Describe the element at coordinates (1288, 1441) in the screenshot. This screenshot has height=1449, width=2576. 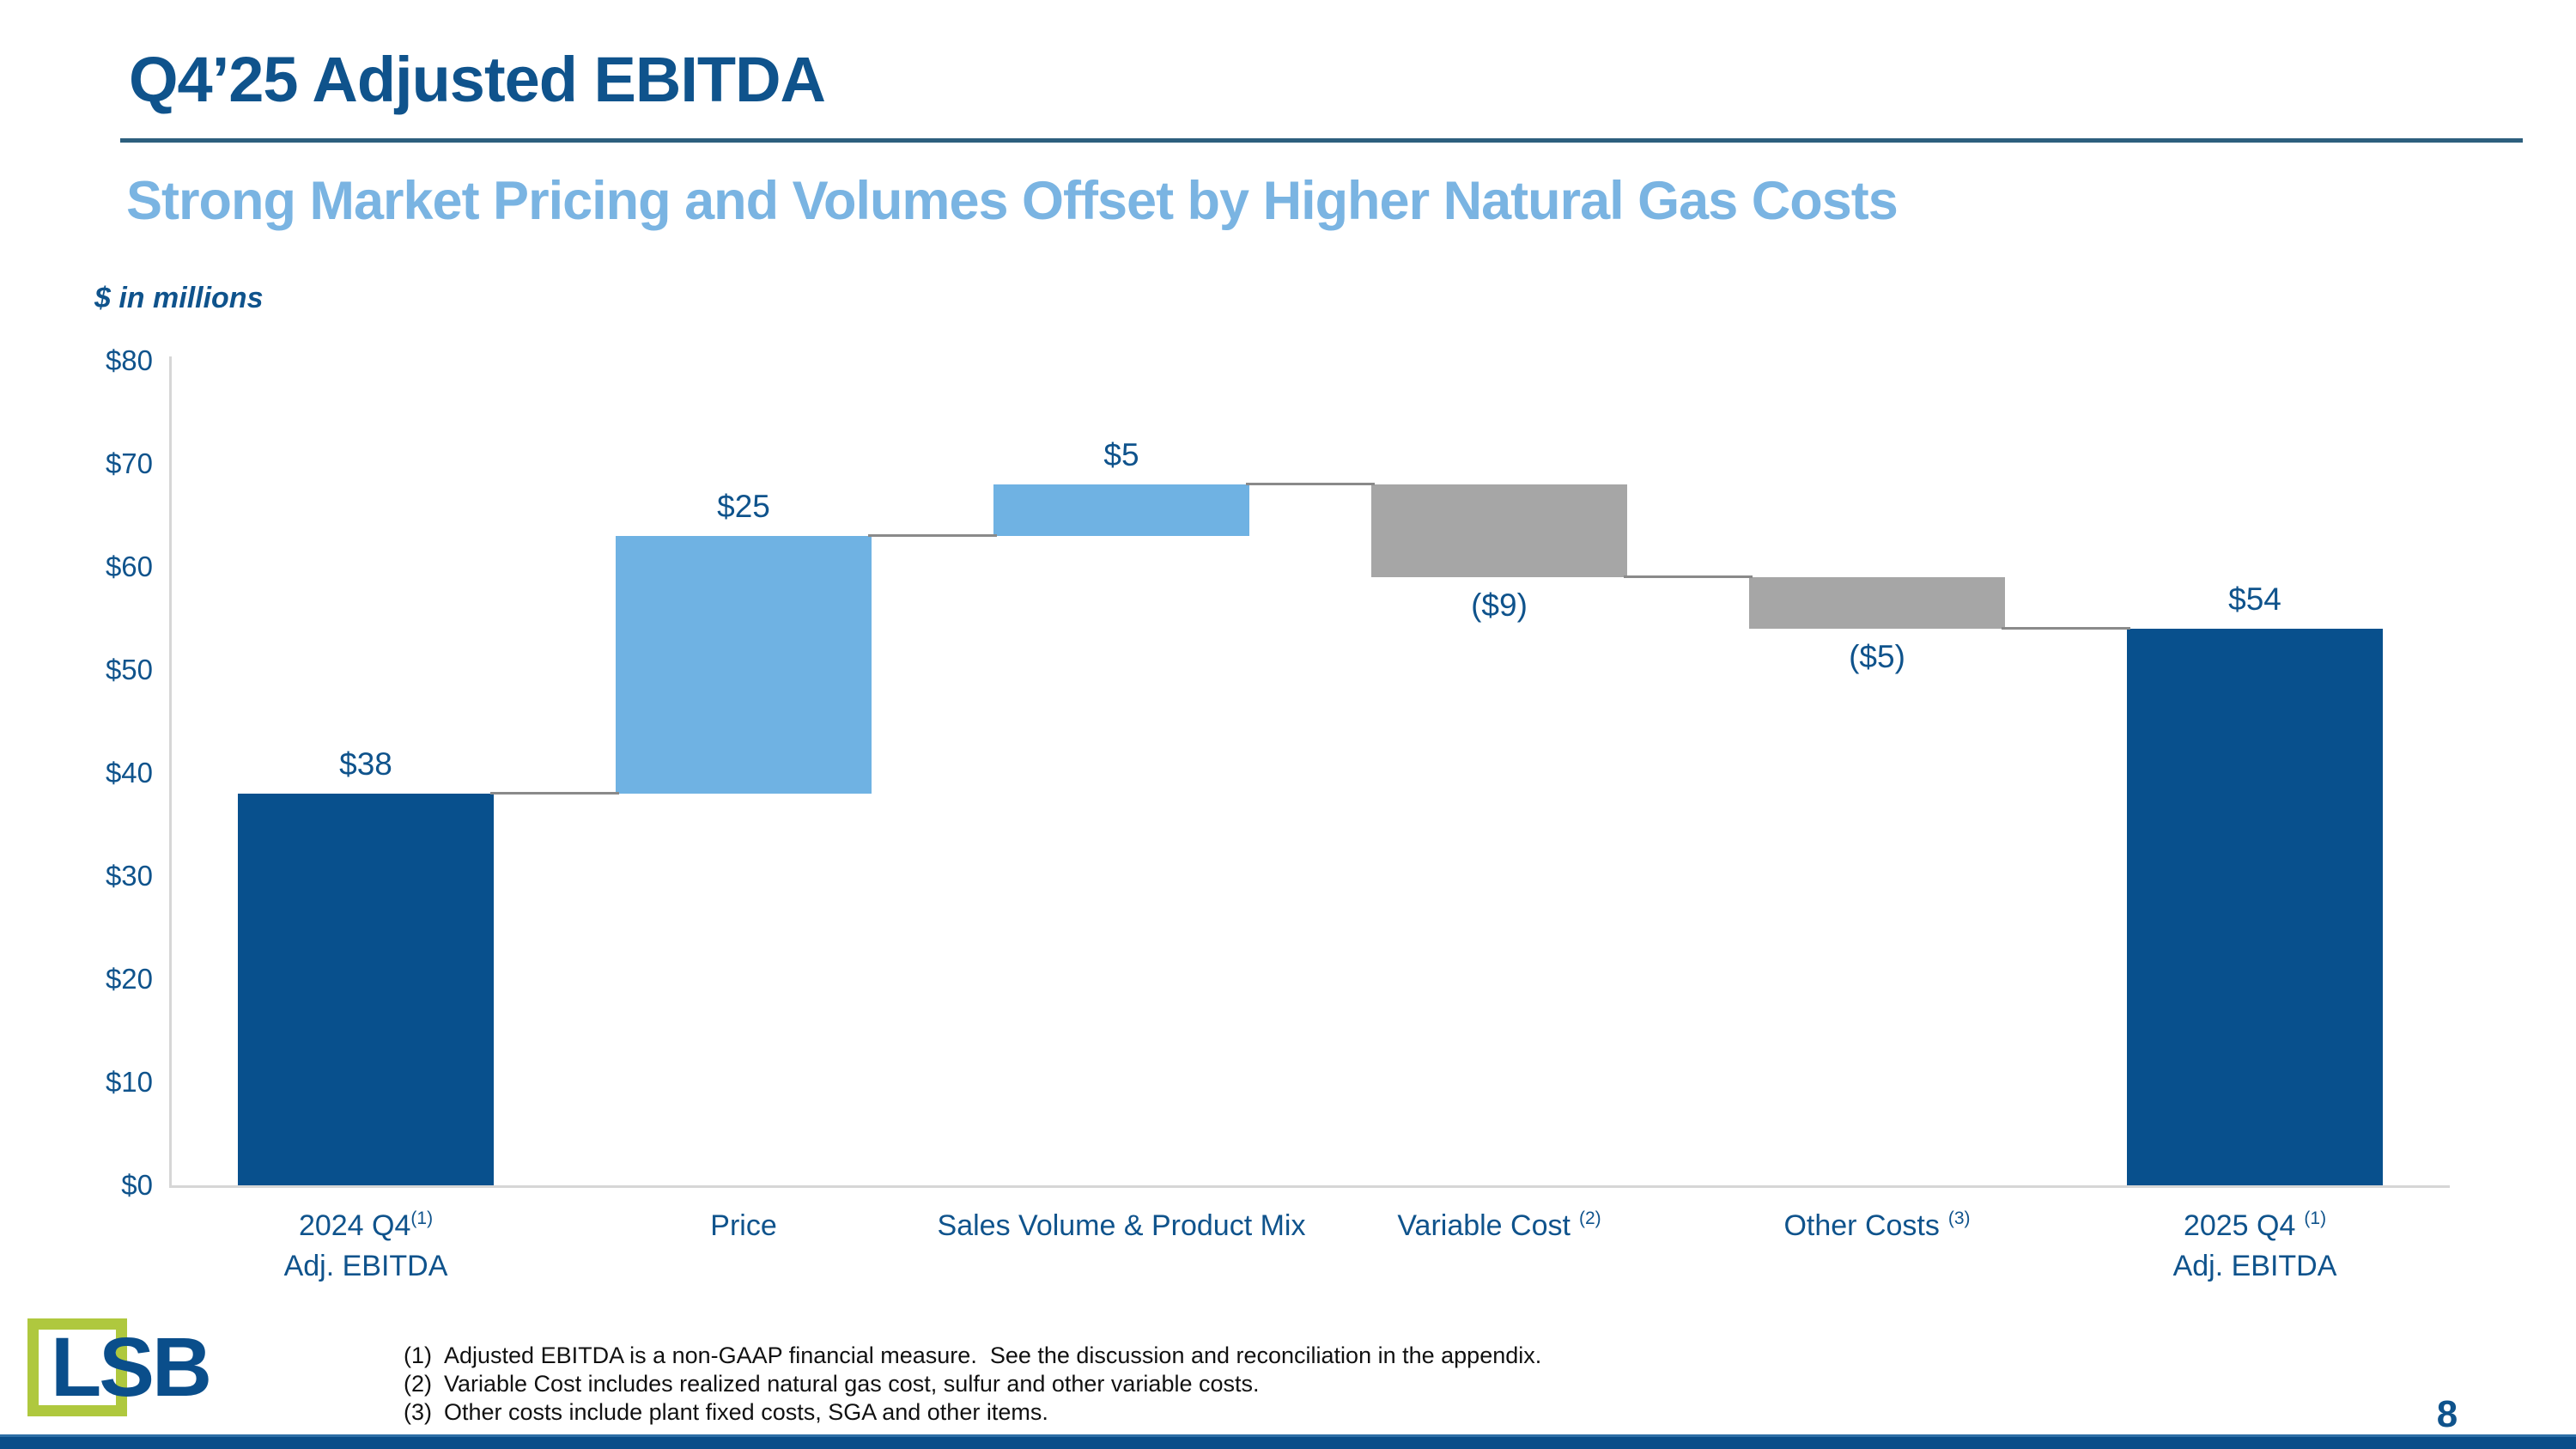
I see `footer-accent-bar` at that location.